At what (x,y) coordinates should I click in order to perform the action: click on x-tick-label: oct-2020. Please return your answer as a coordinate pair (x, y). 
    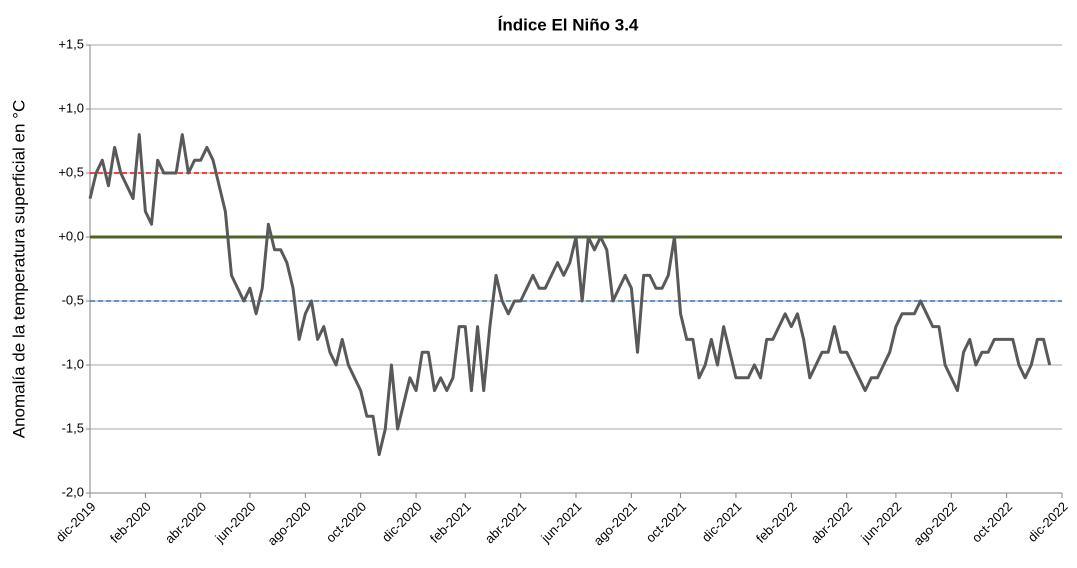
    Looking at the image, I should click on (346, 522).